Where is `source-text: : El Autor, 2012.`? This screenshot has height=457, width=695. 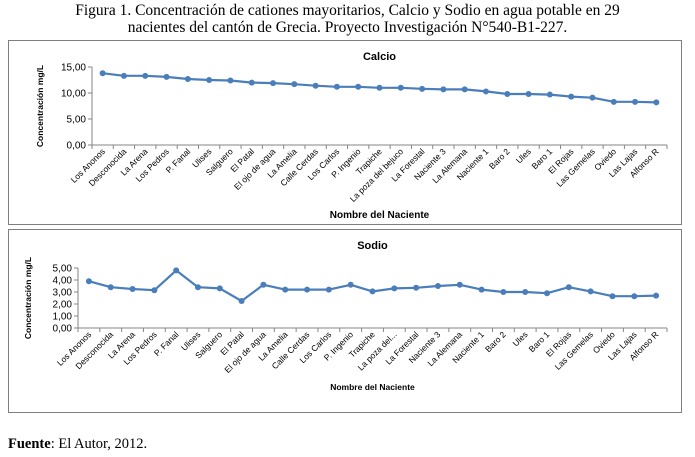
source-text: : El Autor, 2012. is located at coordinates (99, 444).